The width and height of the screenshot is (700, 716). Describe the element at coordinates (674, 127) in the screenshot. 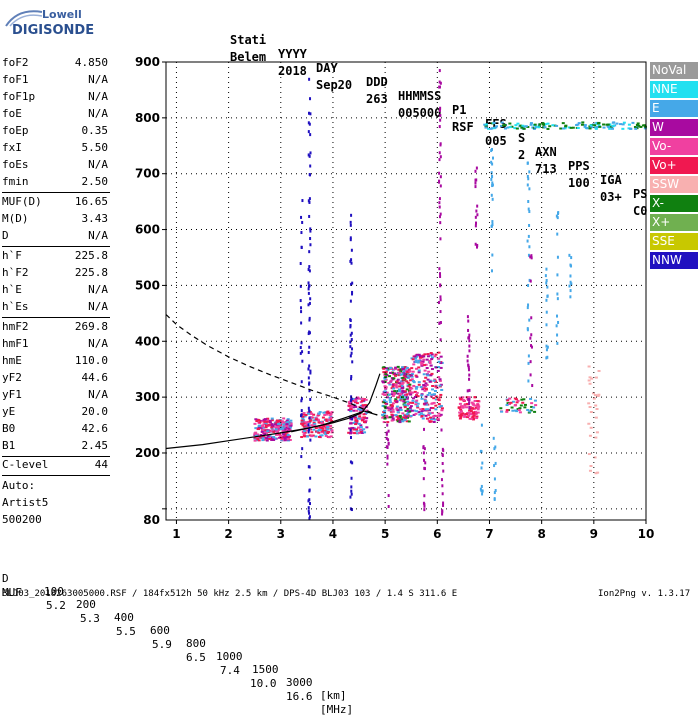

I see `legend-entry: W` at that location.